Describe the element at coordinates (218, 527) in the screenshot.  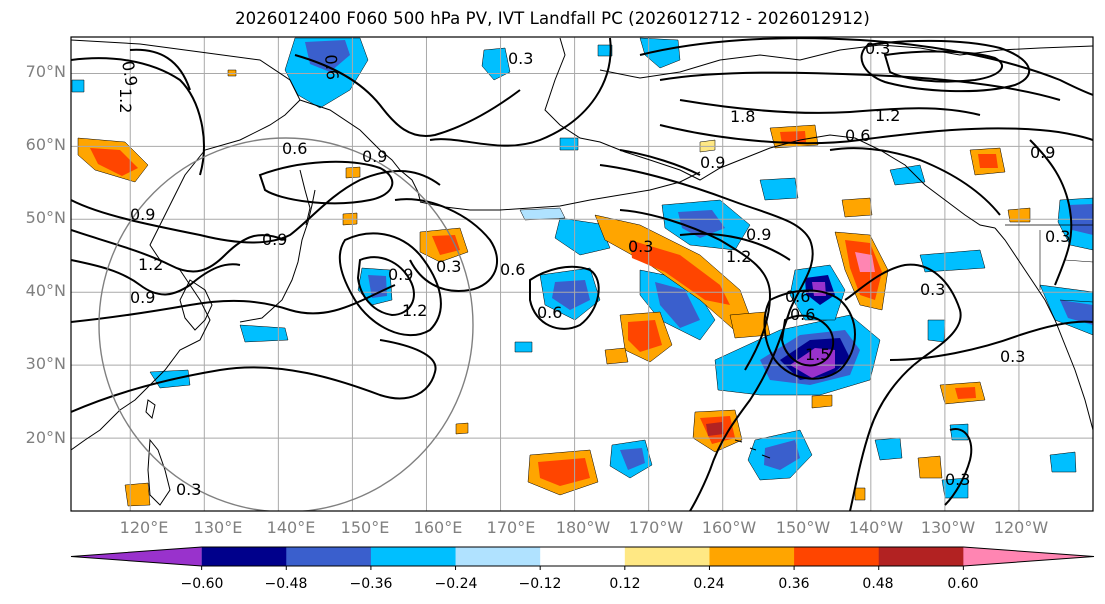
I see `lon-label: 130°E` at that location.